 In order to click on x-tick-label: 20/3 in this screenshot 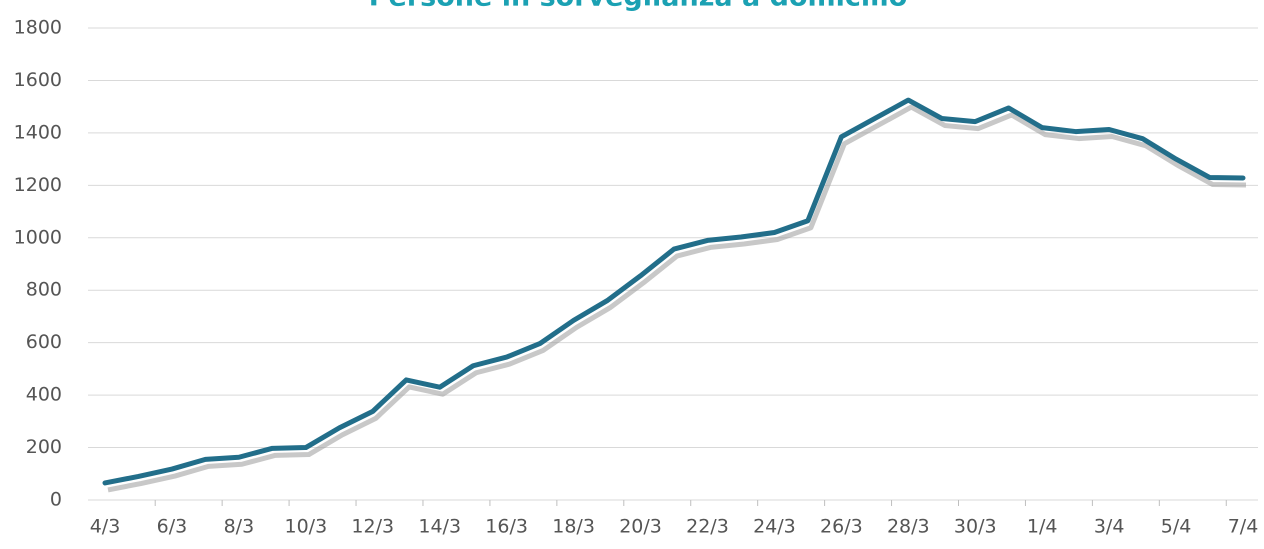, I will do `click(640, 527)`.